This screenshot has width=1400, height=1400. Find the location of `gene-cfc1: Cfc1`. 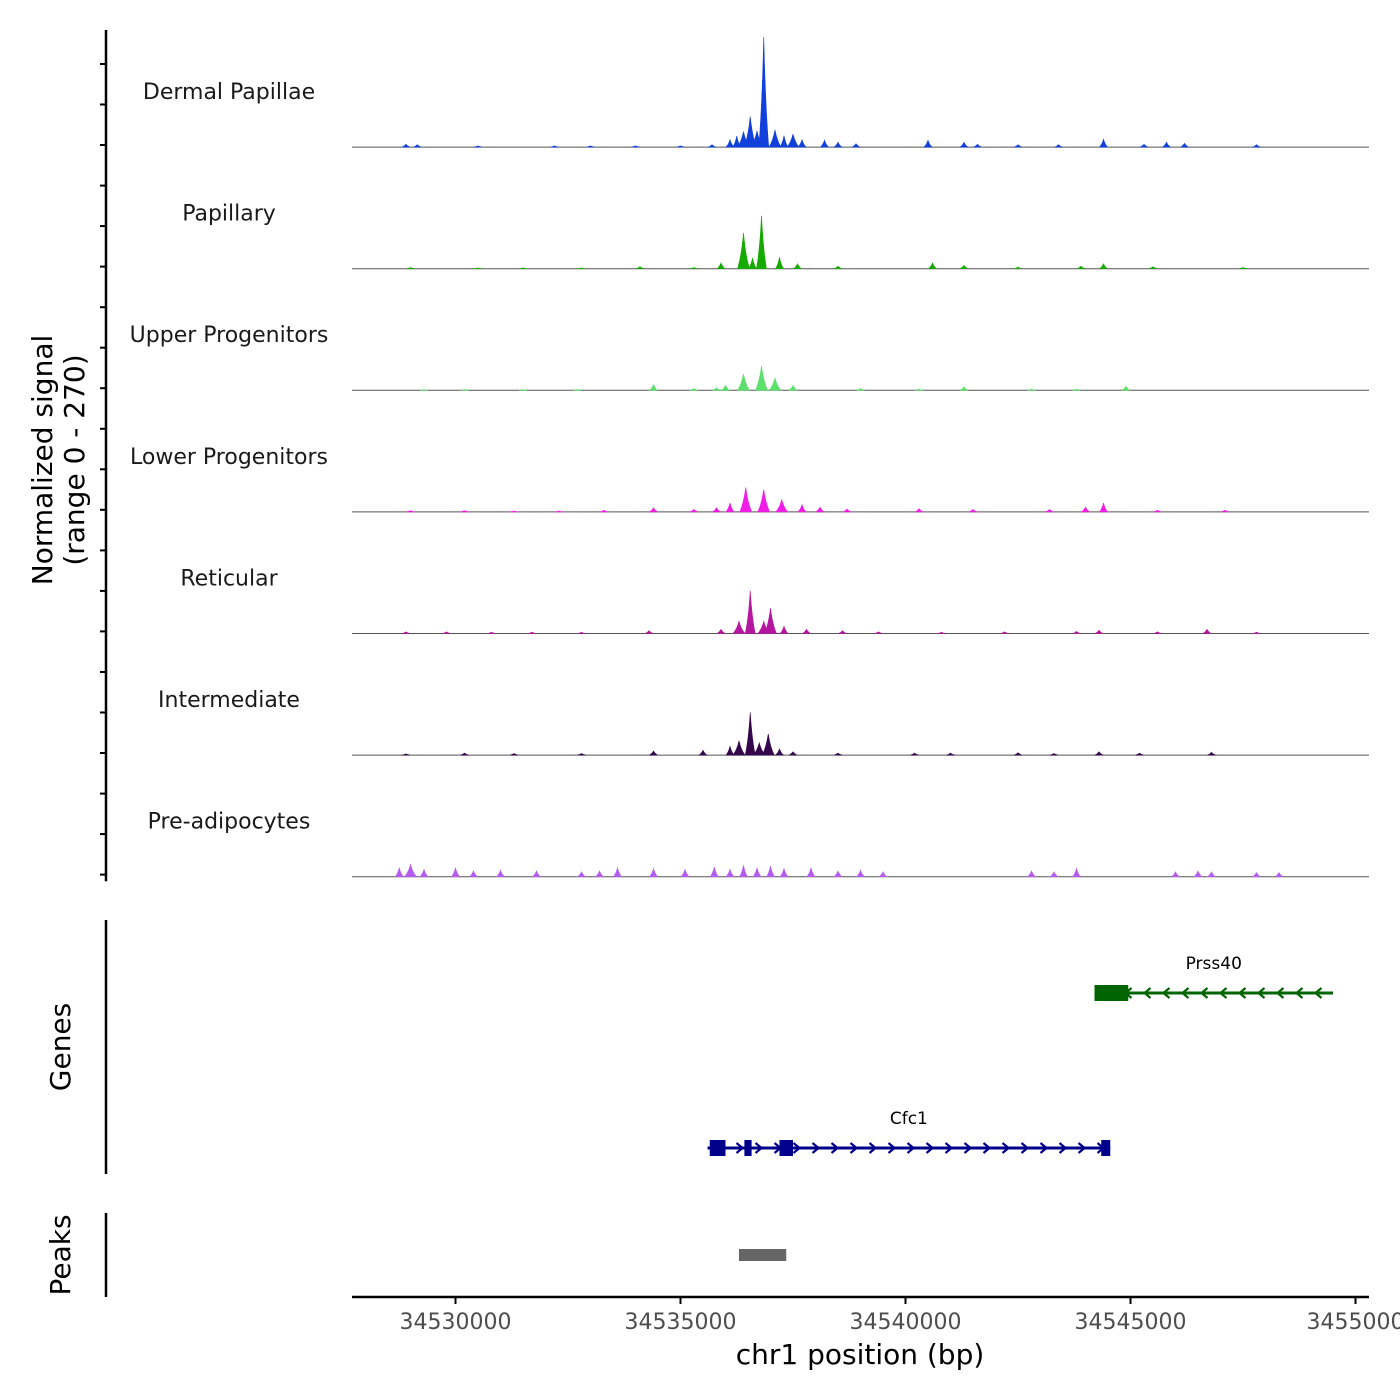

gene-cfc1: Cfc1 is located at coordinates (909, 1132).